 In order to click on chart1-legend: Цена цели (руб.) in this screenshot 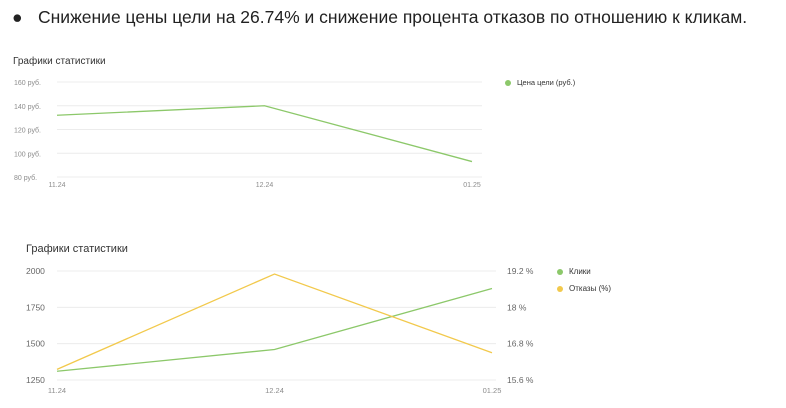, I will do `click(540, 82)`.